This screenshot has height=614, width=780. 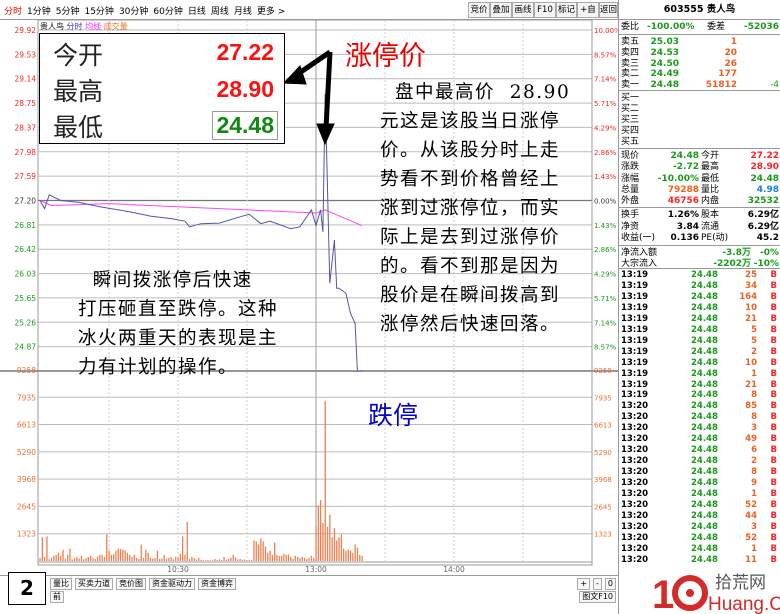 I want to click on pct-tick-label: 1.43%, so click(x=605, y=226).